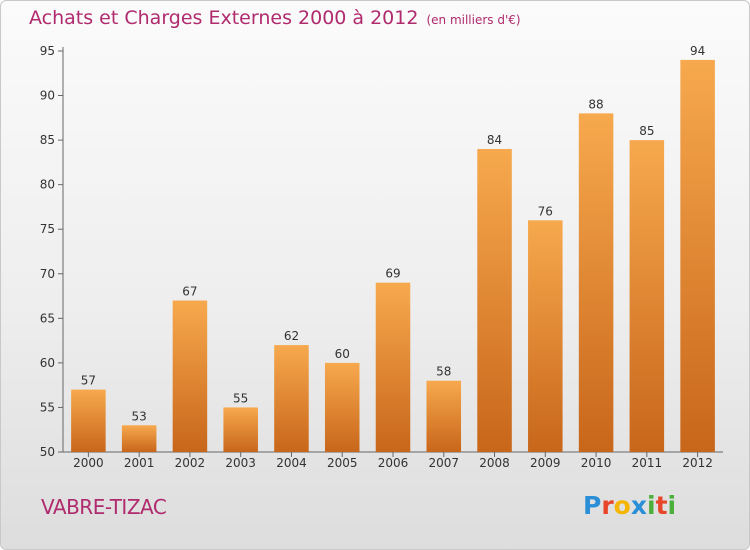 This screenshot has width=750, height=550. What do you see at coordinates (47, 274) in the screenshot?
I see `y-tick-label: 70` at bounding box center [47, 274].